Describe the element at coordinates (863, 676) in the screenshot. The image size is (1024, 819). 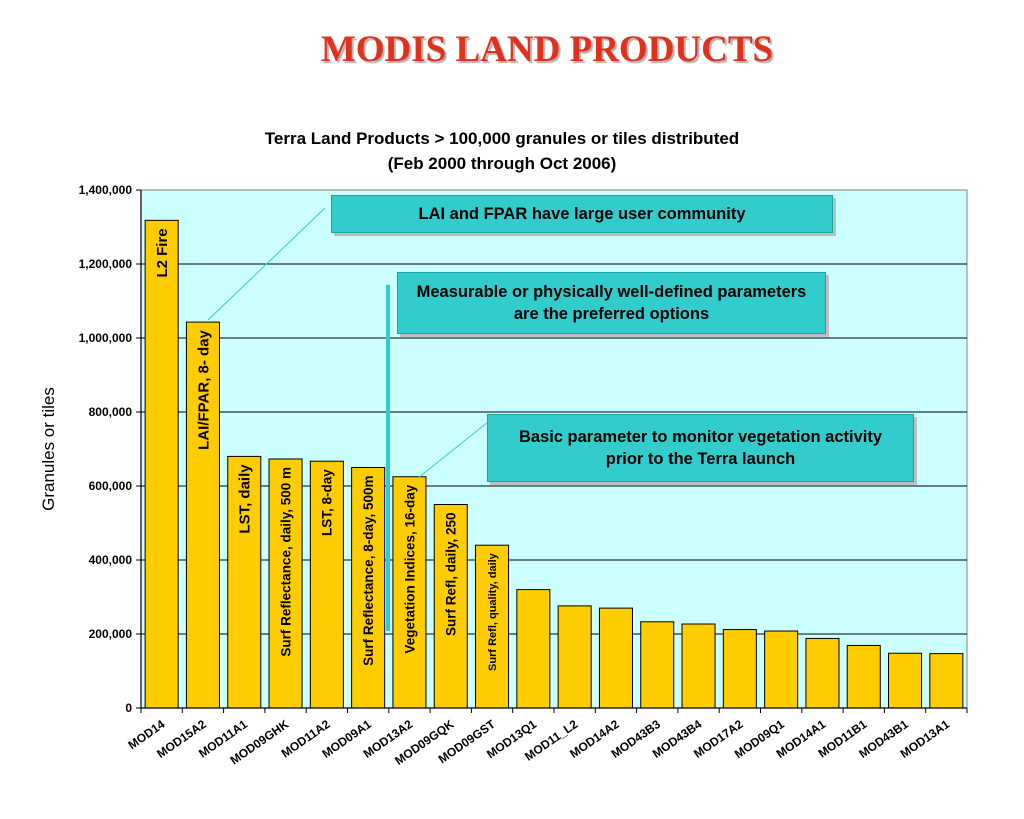
I see `bar-mod11b1` at that location.